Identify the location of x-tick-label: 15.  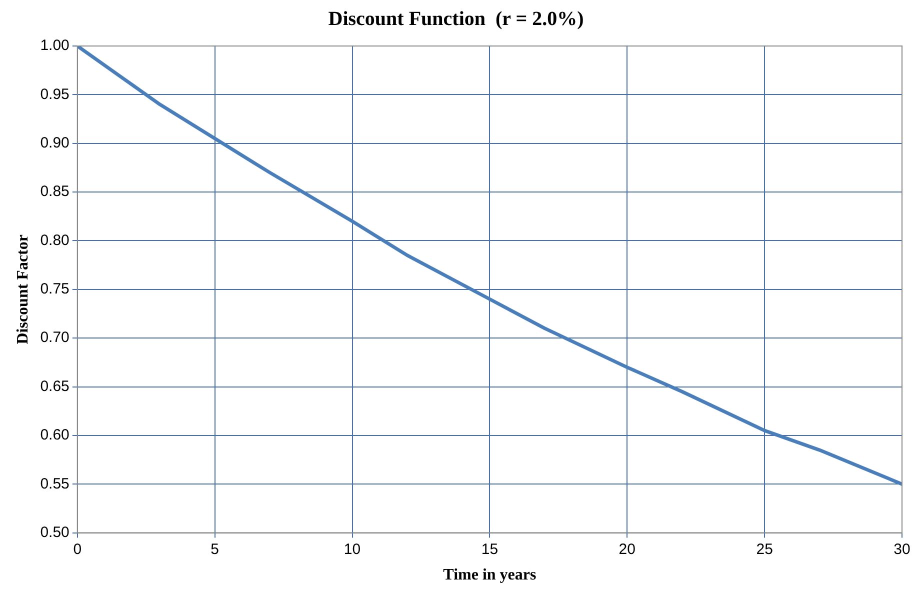
(489, 549).